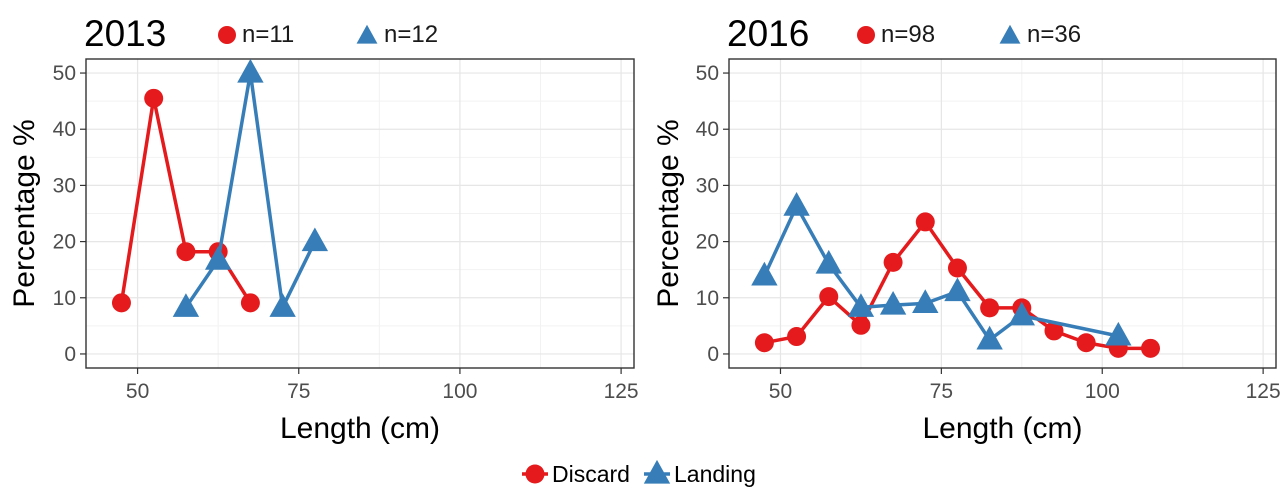  Describe the element at coordinates (268, 34) in the screenshot. I see `discard-n-label: n=11` at that location.